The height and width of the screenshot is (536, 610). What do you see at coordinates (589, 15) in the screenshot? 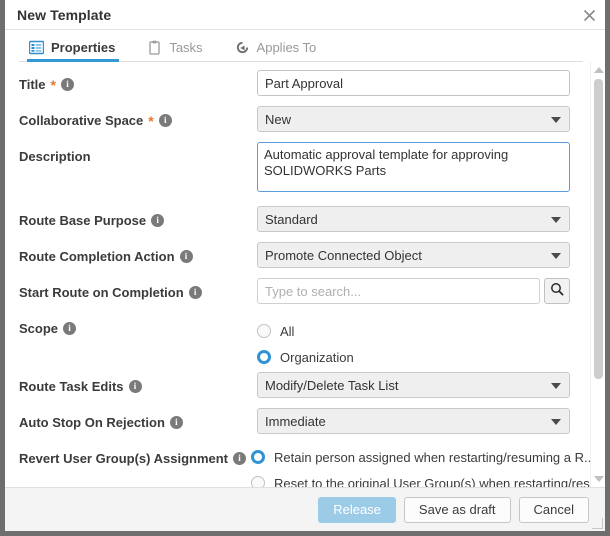
I see `close-icon` at bounding box center [589, 15].